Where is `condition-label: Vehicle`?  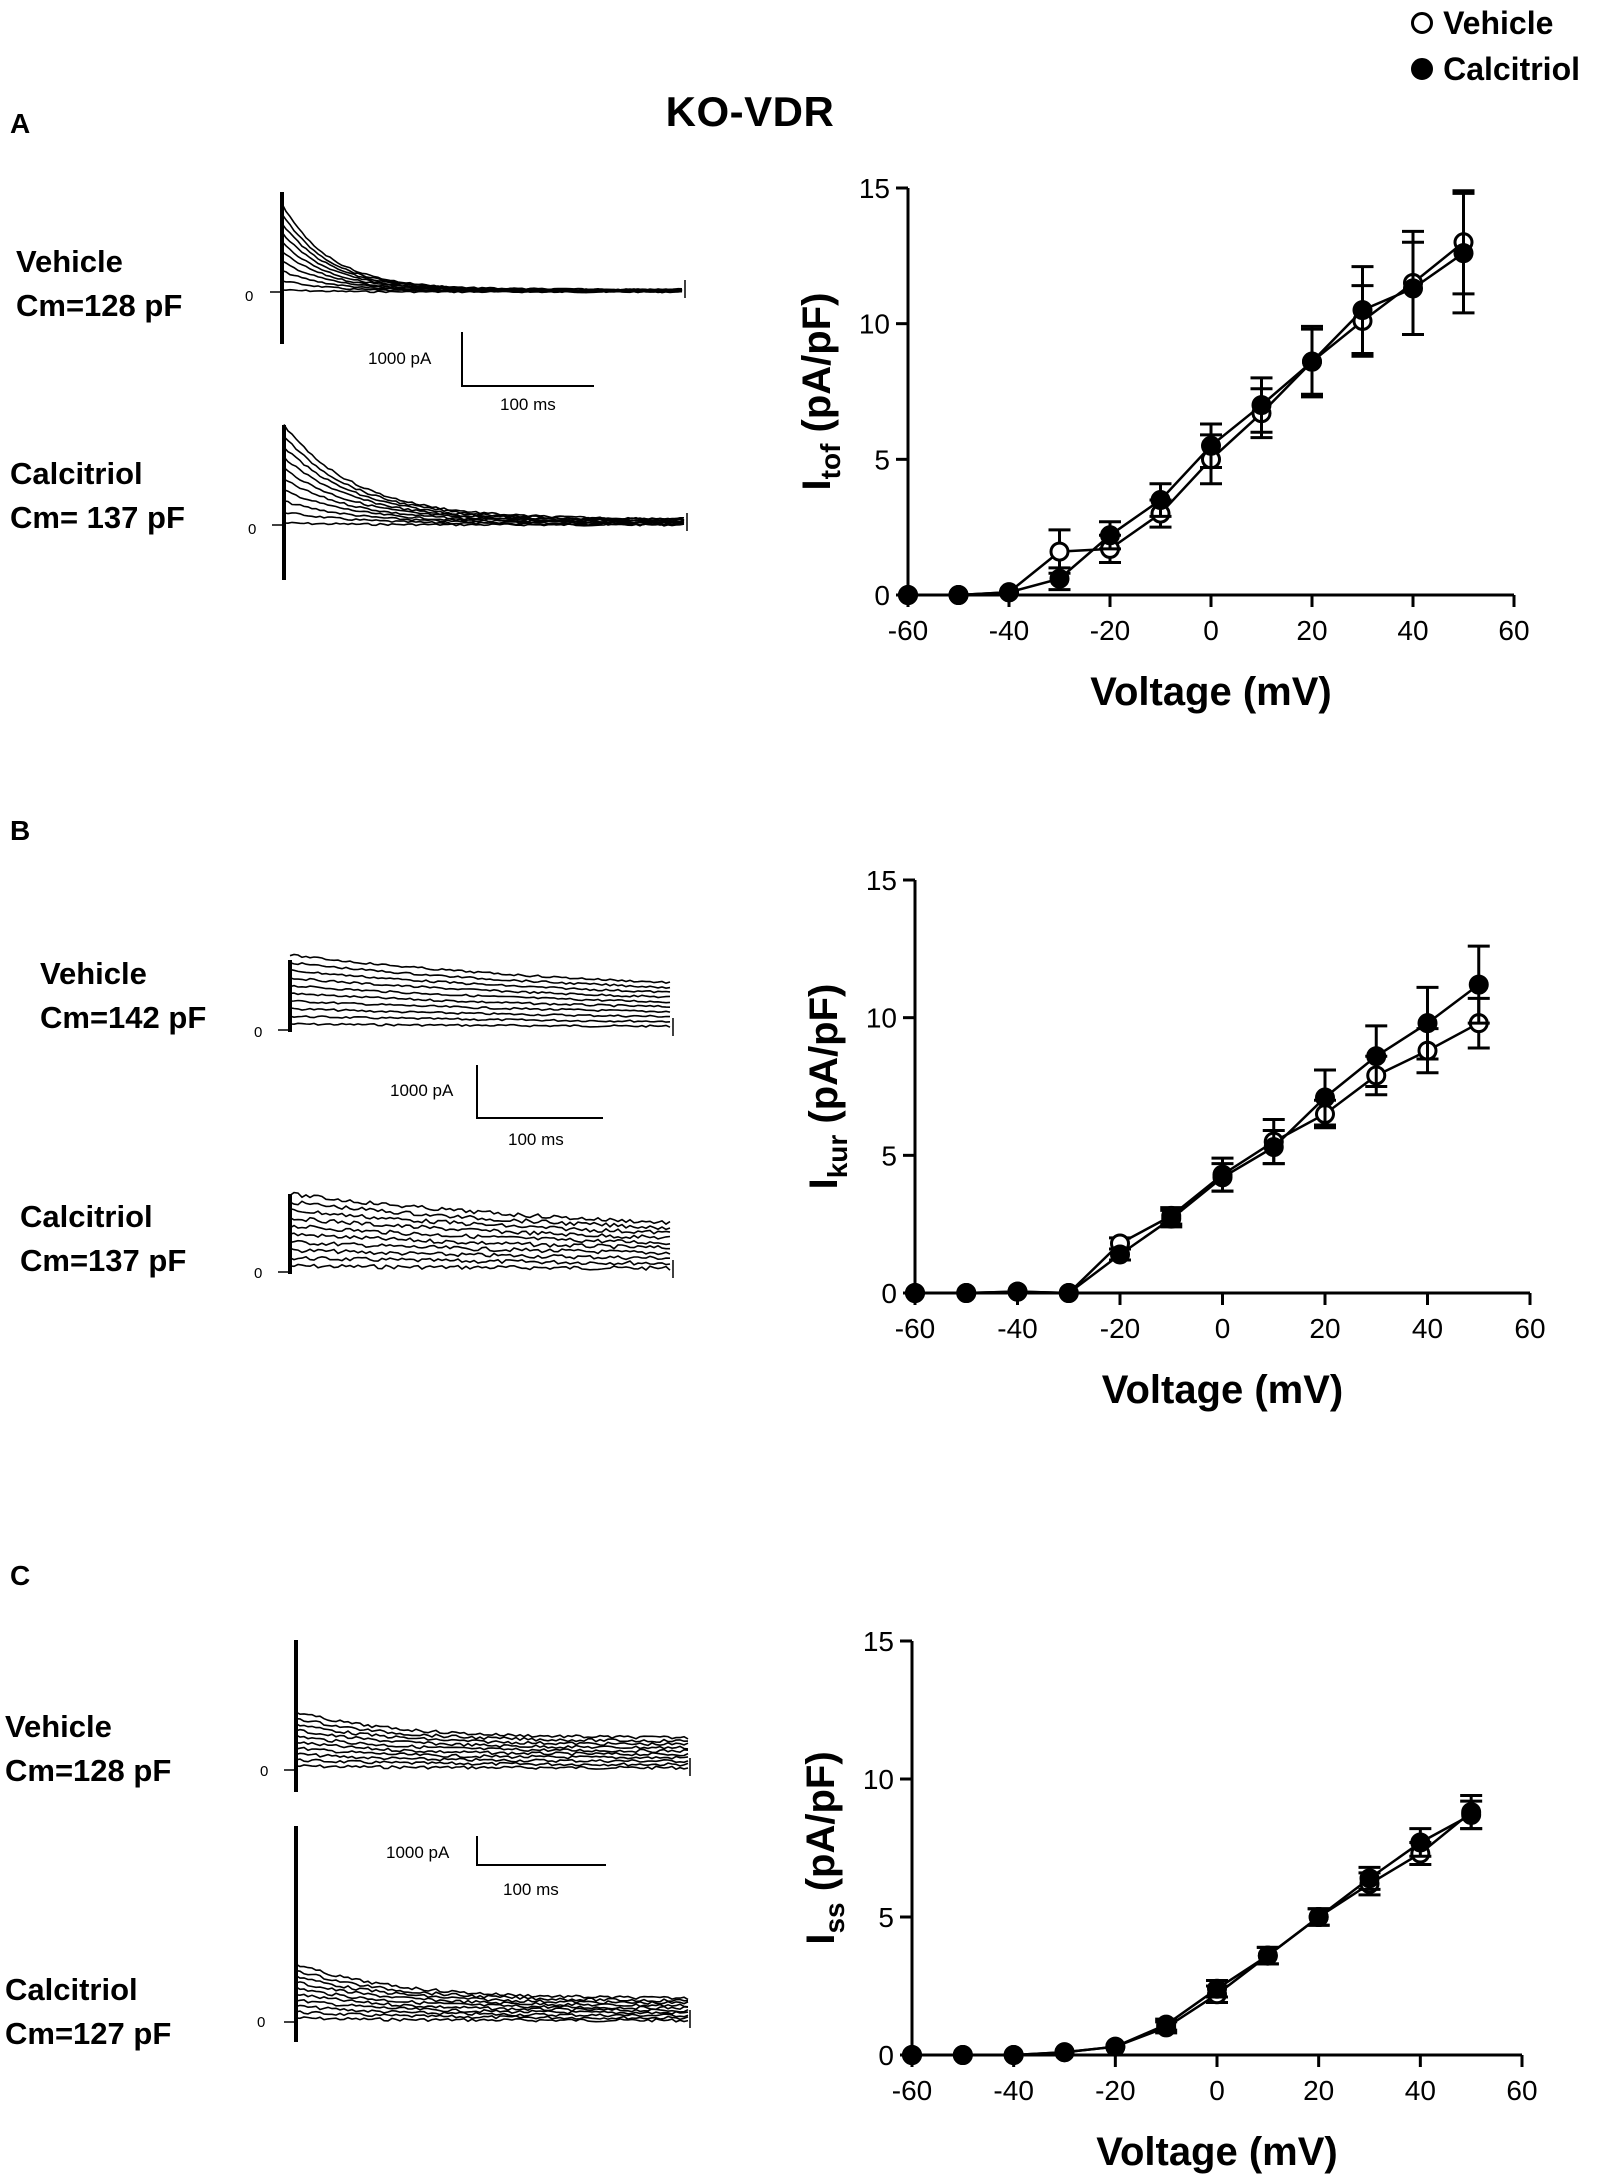 condition-label: Vehicle is located at coordinates (93, 973).